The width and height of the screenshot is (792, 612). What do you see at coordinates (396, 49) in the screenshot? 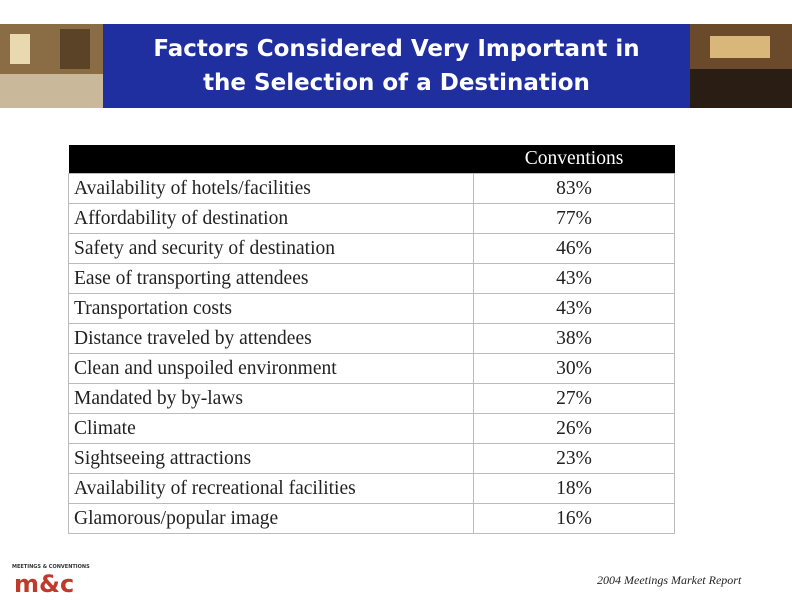
I see `title-line: Factors Considered Very Important in` at bounding box center [396, 49].